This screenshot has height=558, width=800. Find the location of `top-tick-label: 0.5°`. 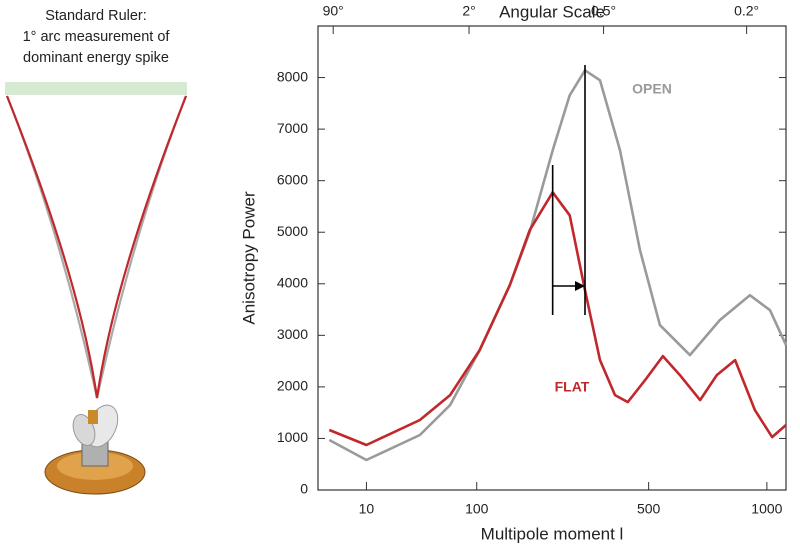

top-tick-label: 0.5° is located at coordinates (603, 11).